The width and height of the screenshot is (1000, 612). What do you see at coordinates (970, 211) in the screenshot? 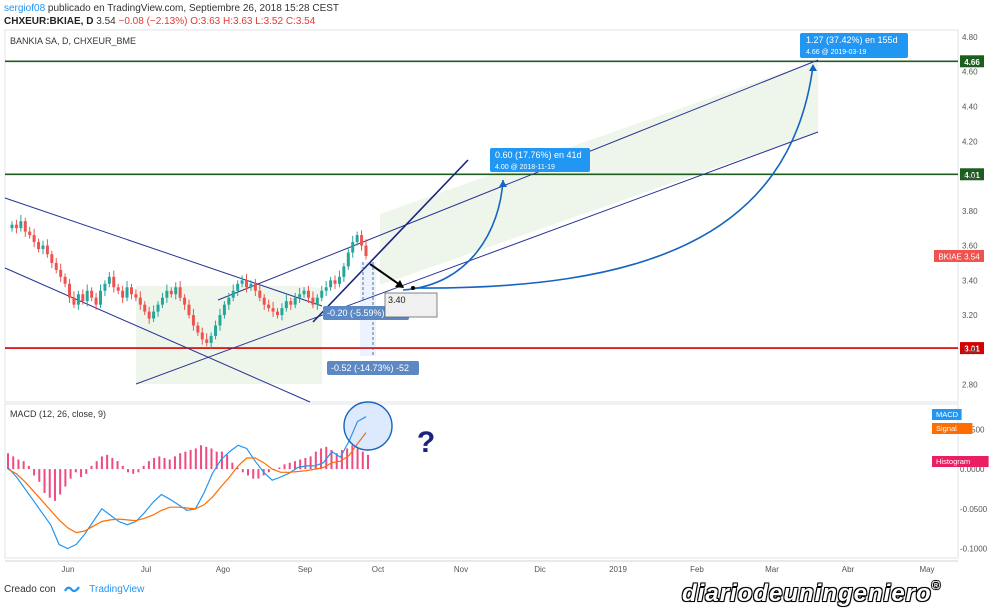
I see `price-tick-label: 3.80` at bounding box center [970, 211].